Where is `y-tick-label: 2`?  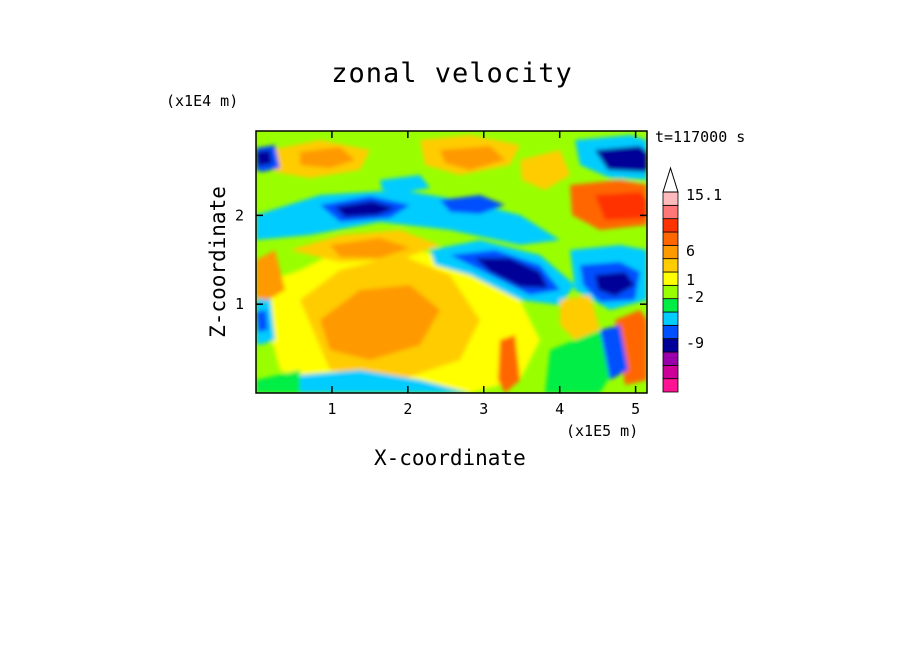
y-tick-label: 2 is located at coordinates (239, 215).